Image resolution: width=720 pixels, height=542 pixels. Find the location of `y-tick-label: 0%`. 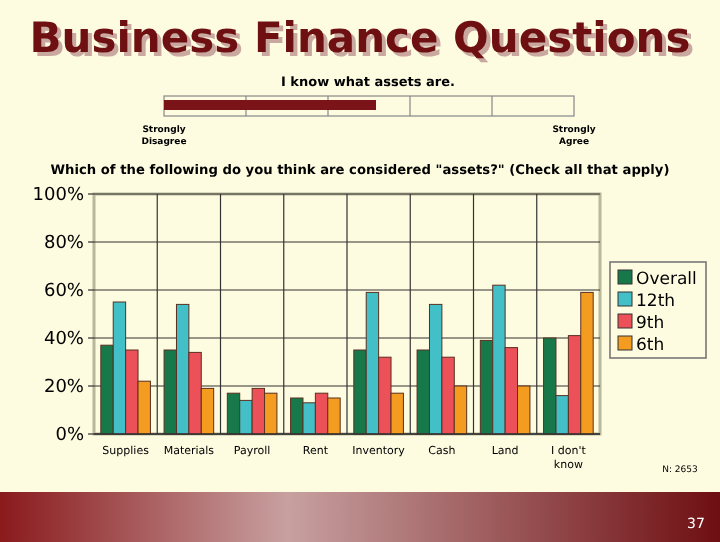

y-tick-label: 0% is located at coordinates (70, 436).